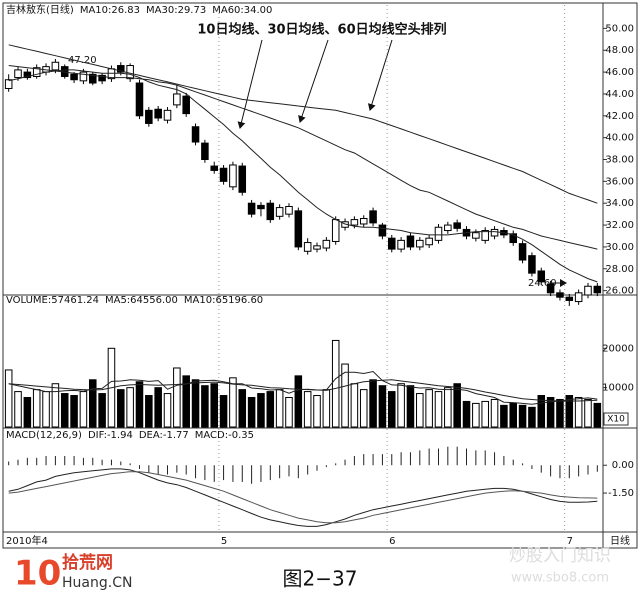 The height and width of the screenshot is (596, 641). I want to click on y-tick-label: 0.00, so click(623, 465).